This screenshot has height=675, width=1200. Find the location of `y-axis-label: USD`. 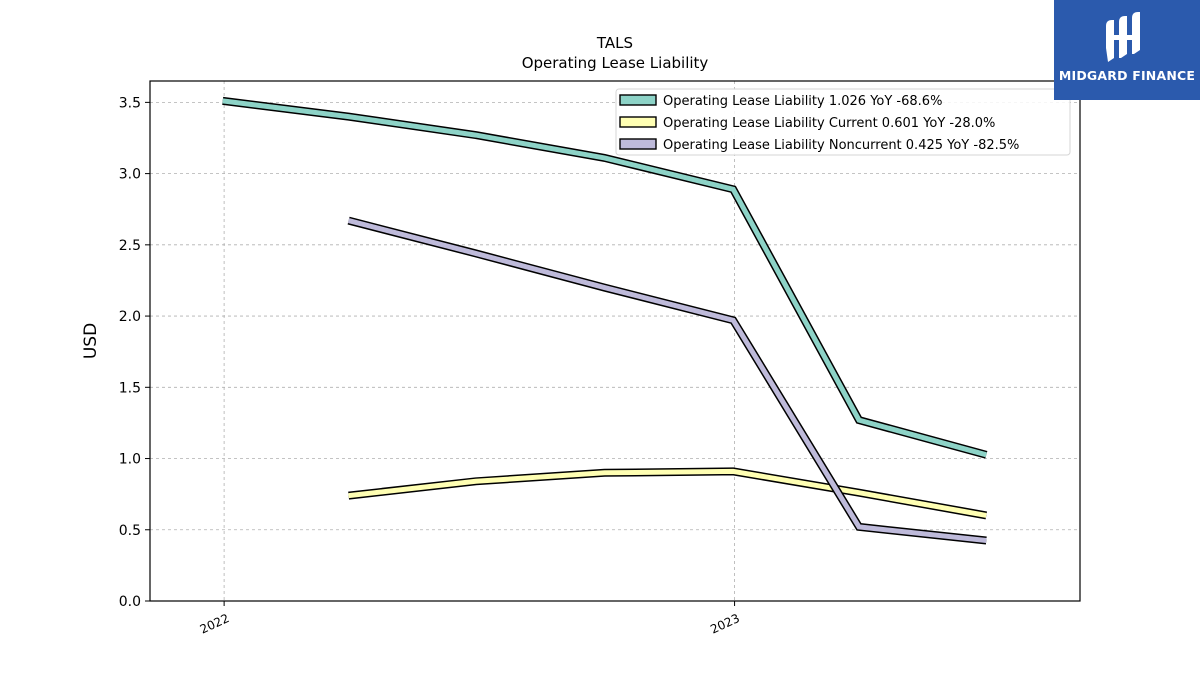

y-axis-label: USD is located at coordinates (91, 341).